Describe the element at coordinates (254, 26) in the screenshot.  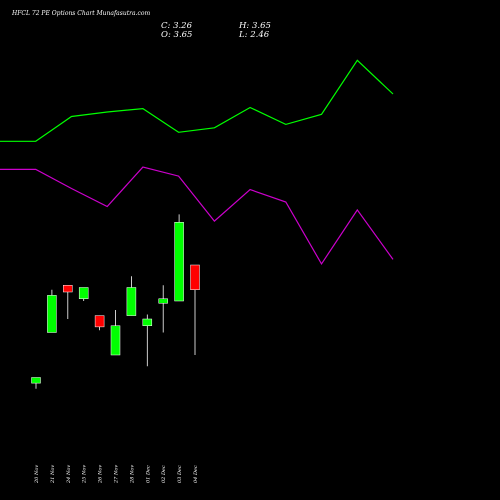
I see `high-value: H: 3.65` at that location.